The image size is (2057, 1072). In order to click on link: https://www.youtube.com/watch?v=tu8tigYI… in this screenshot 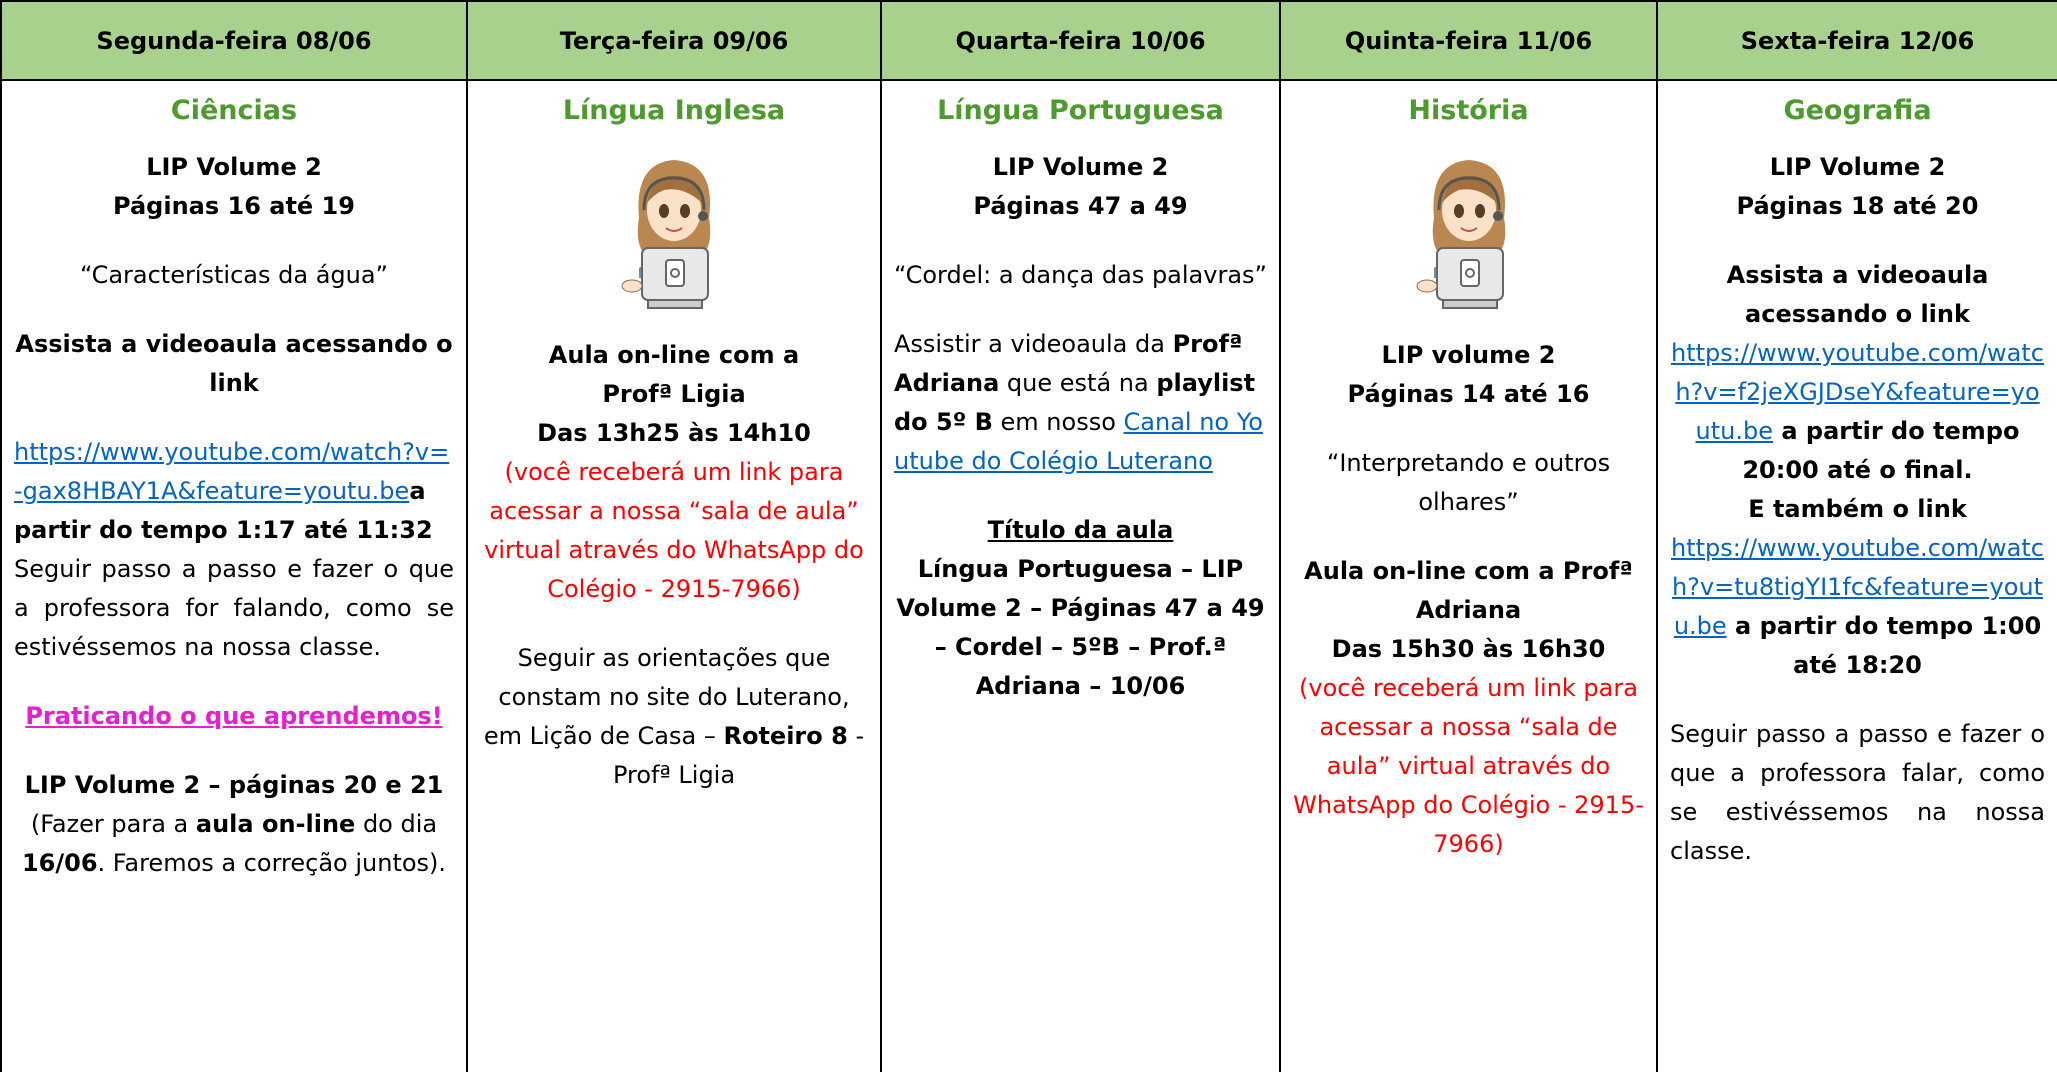, I will do `click(1857, 587)`.